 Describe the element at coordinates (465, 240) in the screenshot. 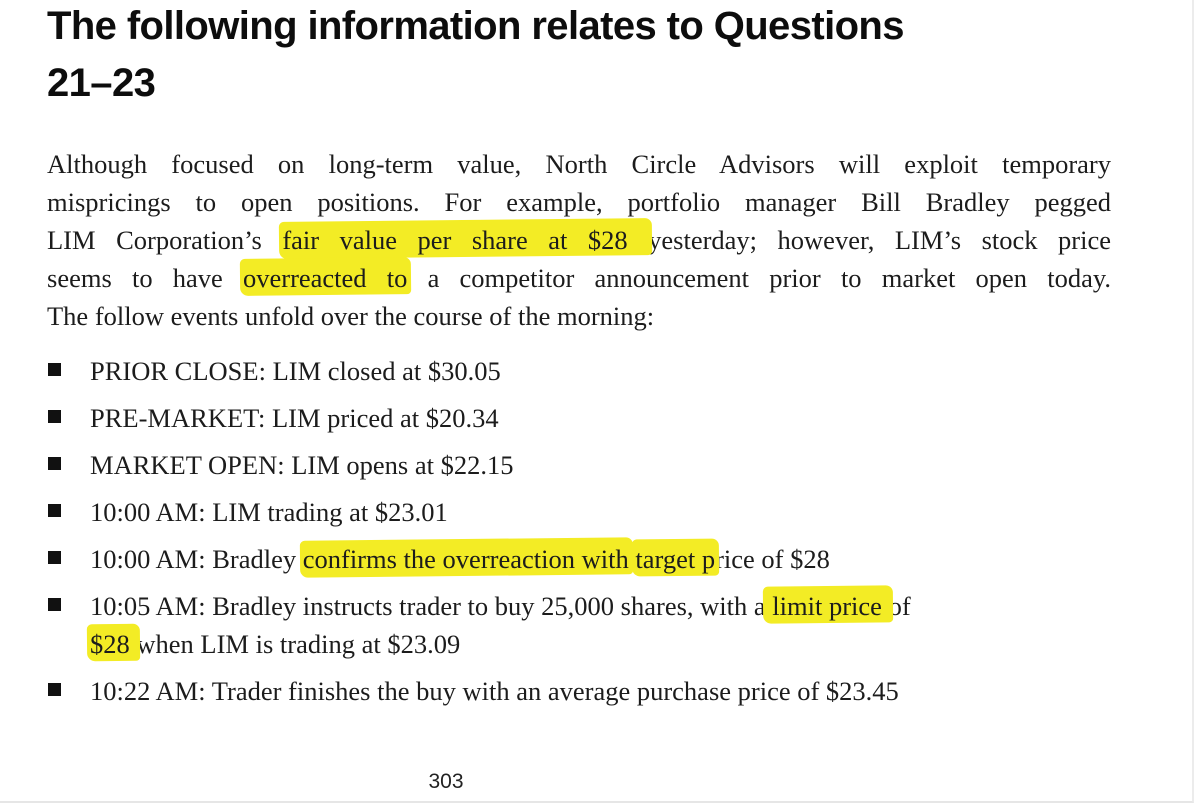

I see `highlighted-text: fair value per share at $28` at that location.